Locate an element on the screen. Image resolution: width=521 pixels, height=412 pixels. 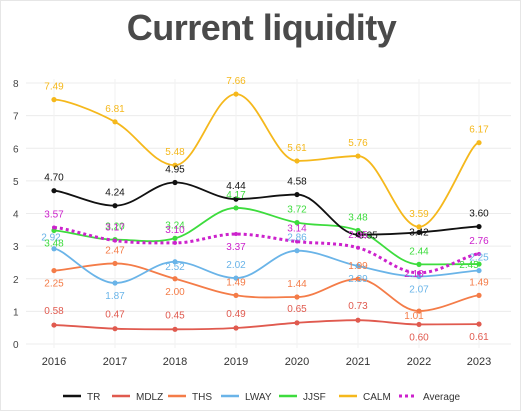
data-label-lway: 2.52 is located at coordinates (175, 267).